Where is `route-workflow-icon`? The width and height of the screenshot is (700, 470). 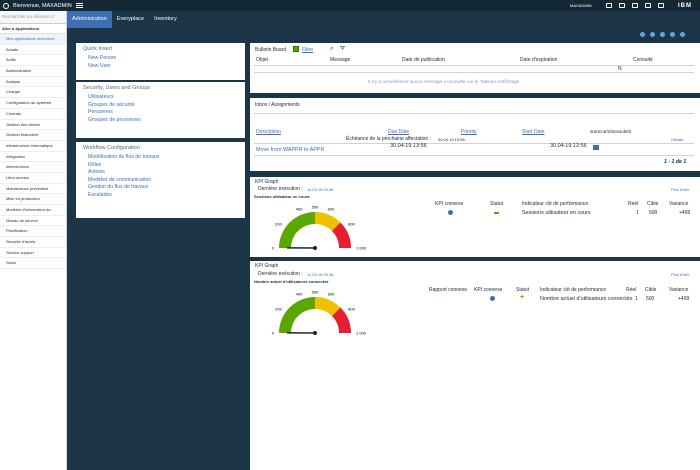
route-workflow-icon is located at coordinates (596, 147).